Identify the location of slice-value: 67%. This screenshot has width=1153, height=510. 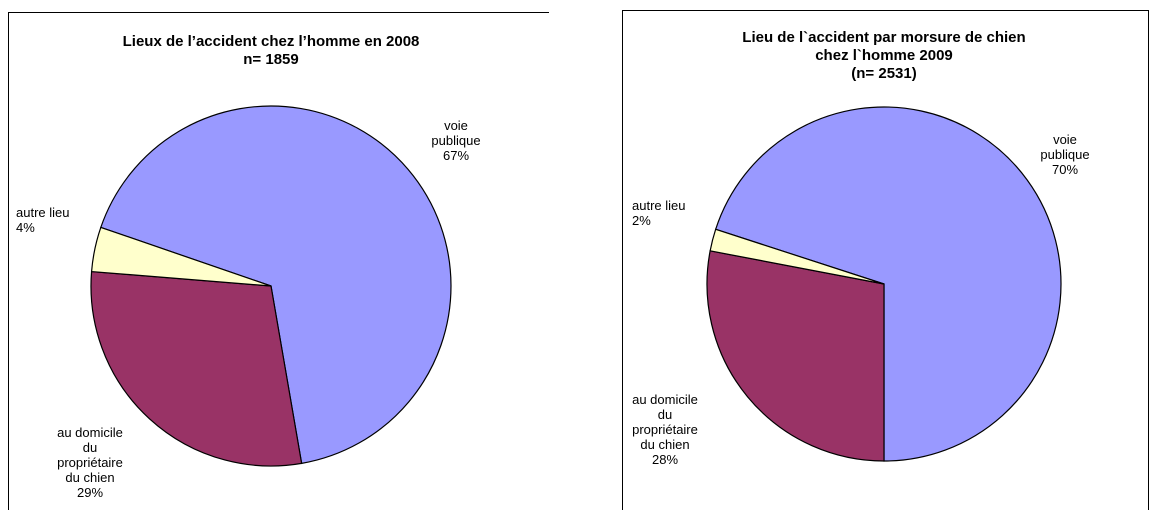
(456, 155).